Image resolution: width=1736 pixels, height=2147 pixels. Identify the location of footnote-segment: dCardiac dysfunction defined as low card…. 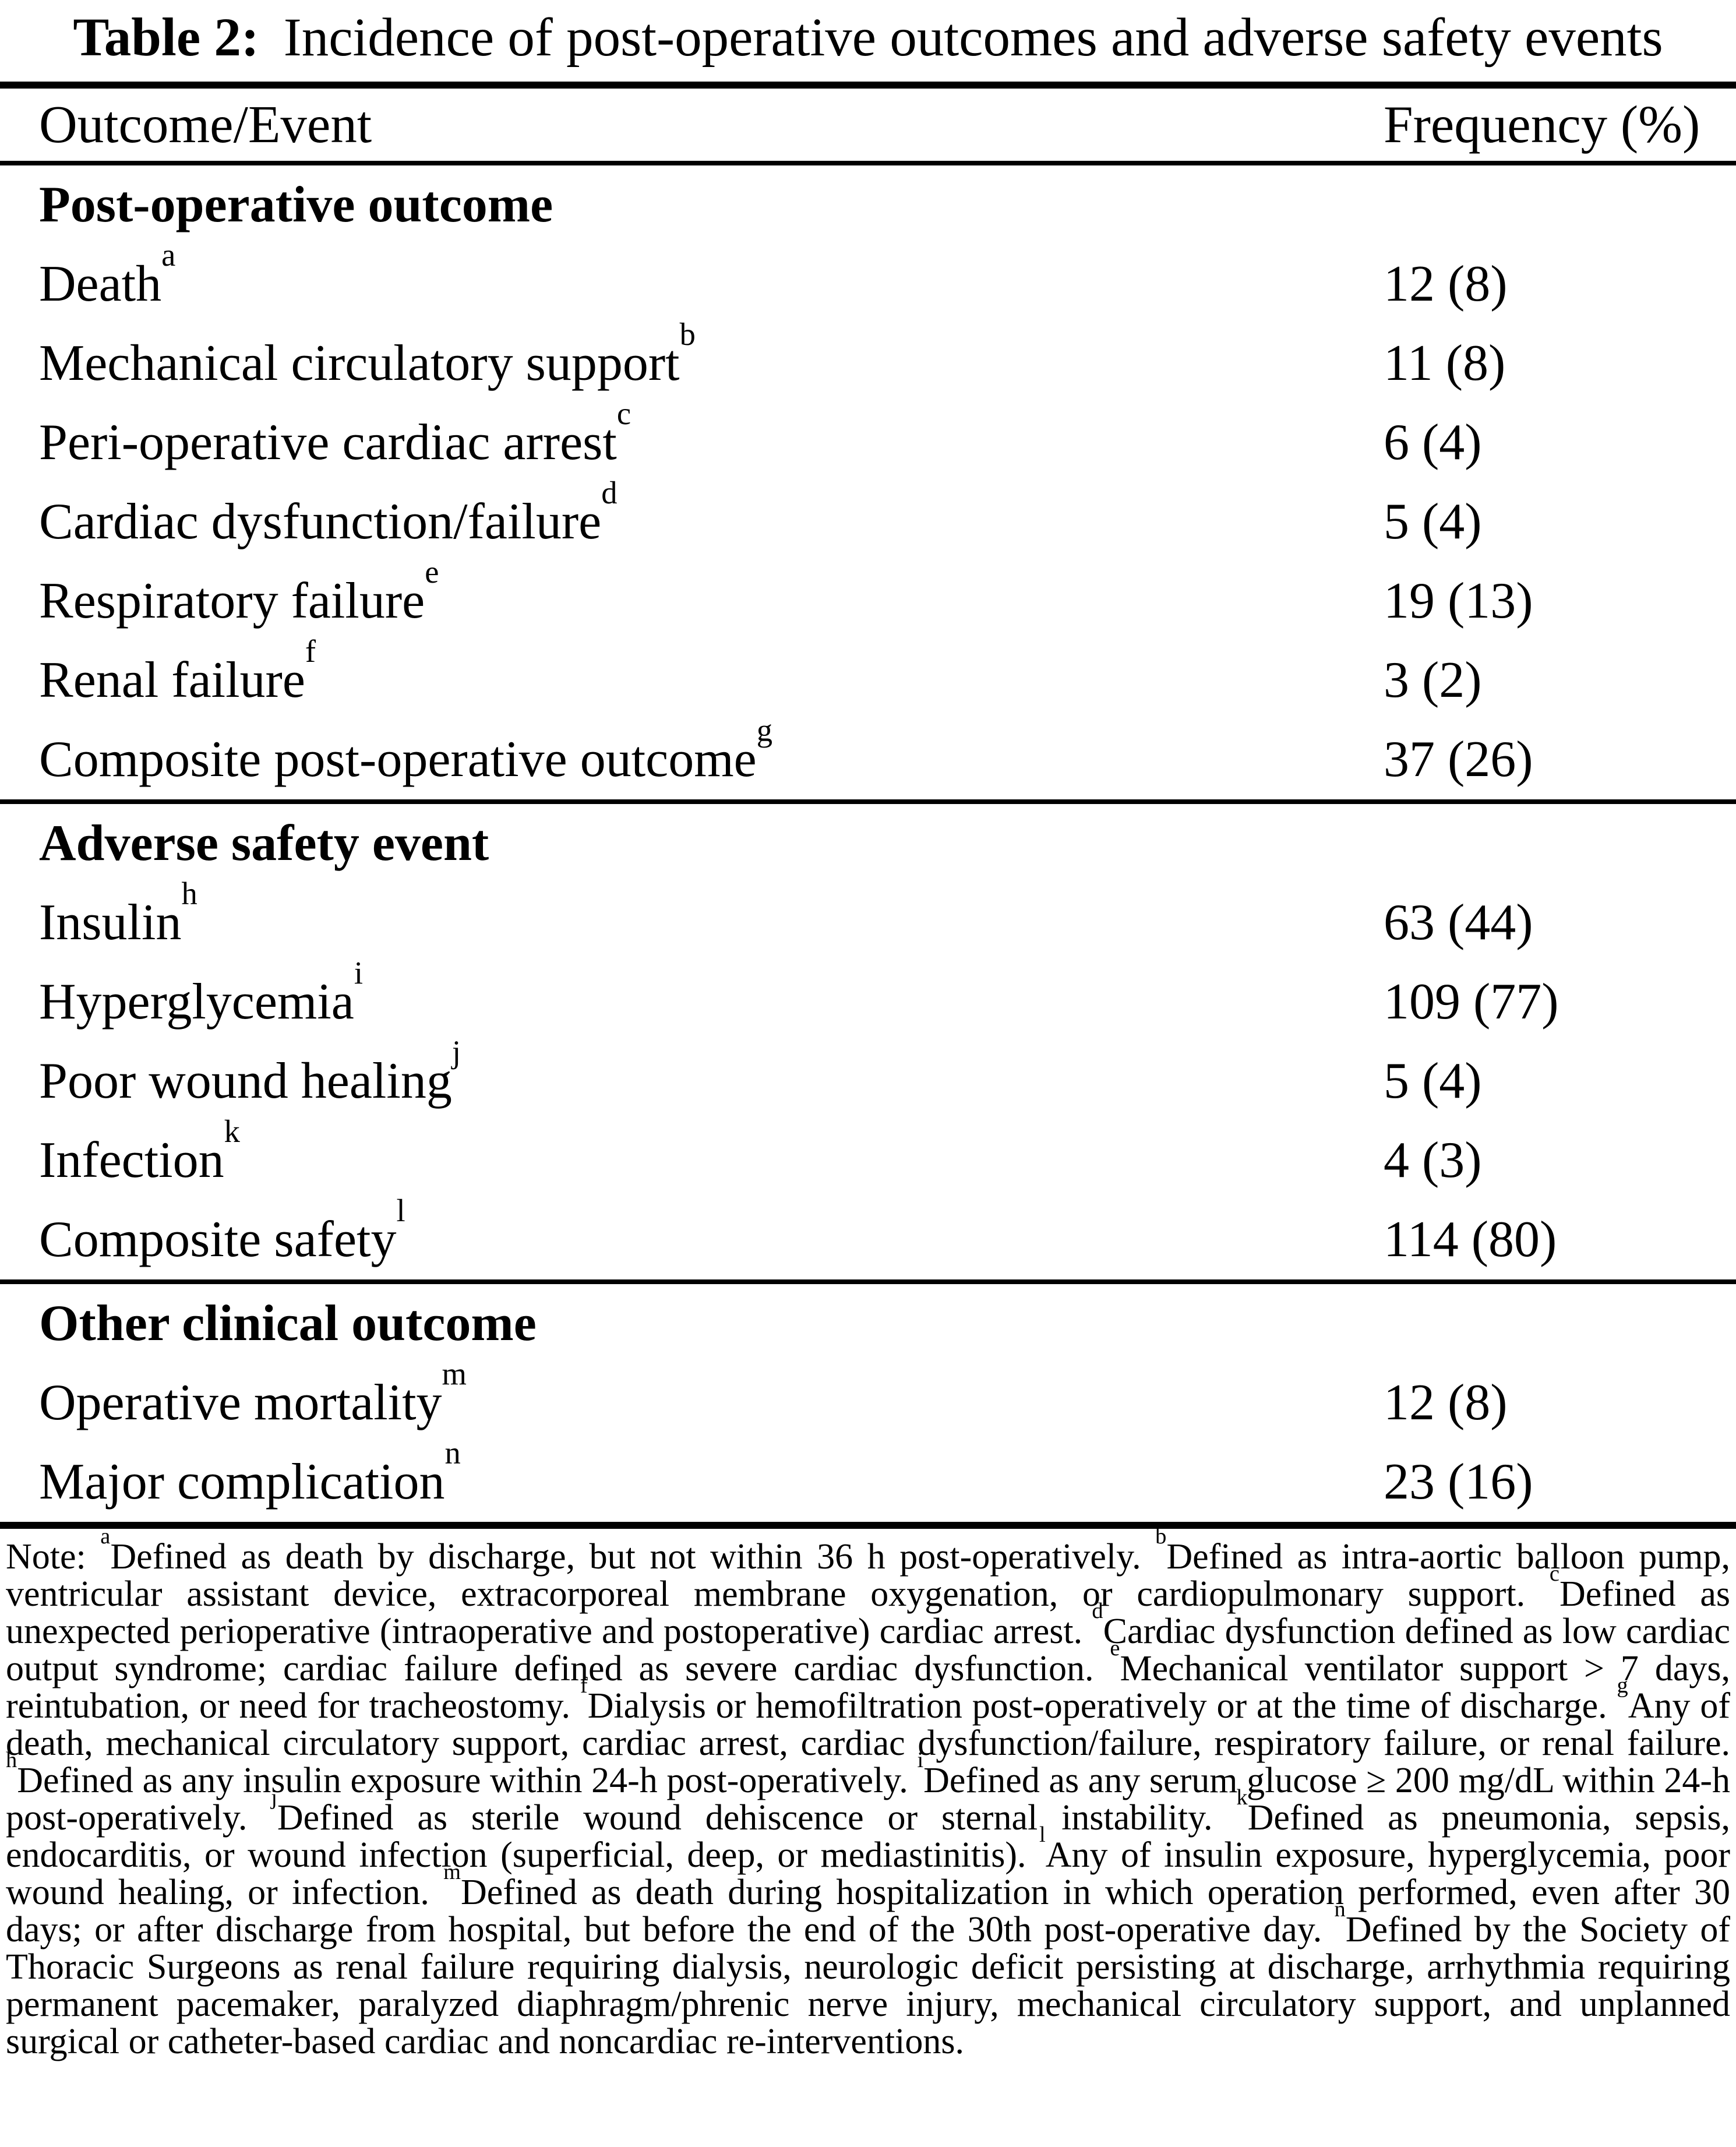
(868, 1644).